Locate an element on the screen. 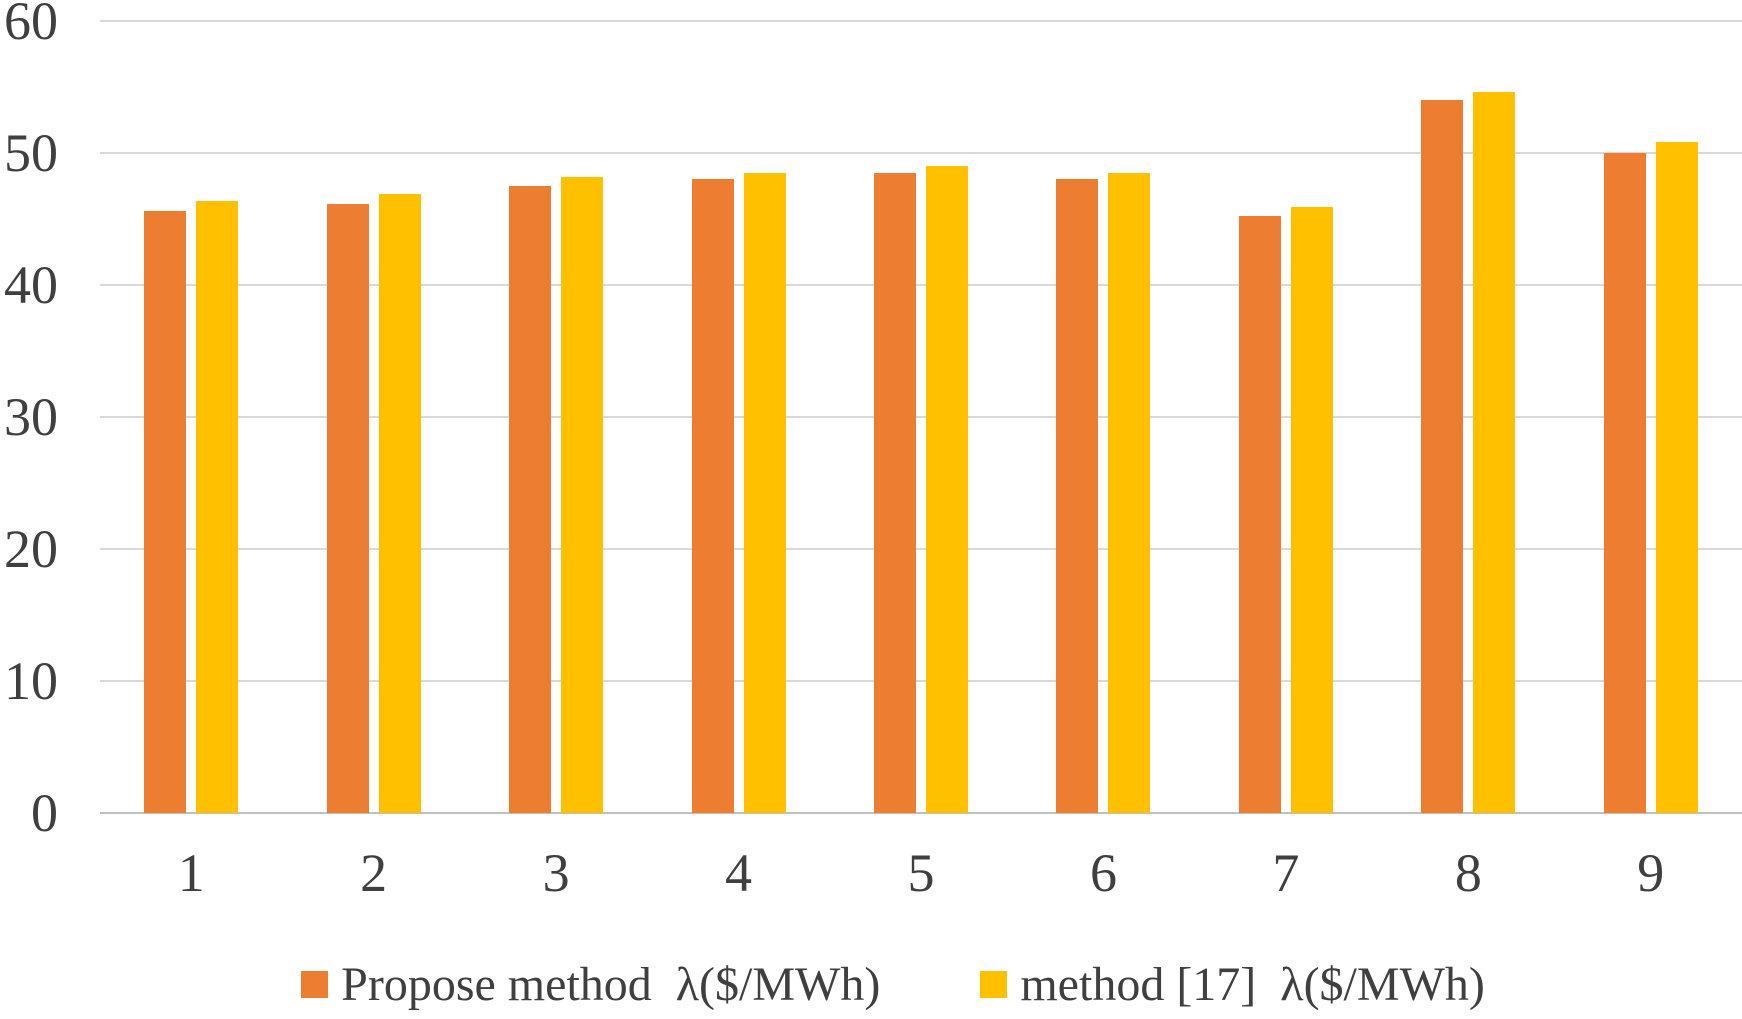 Image resolution: width=1742 pixels, height=1019 pixels. x-tick-label-5: 5 is located at coordinates (921, 873).